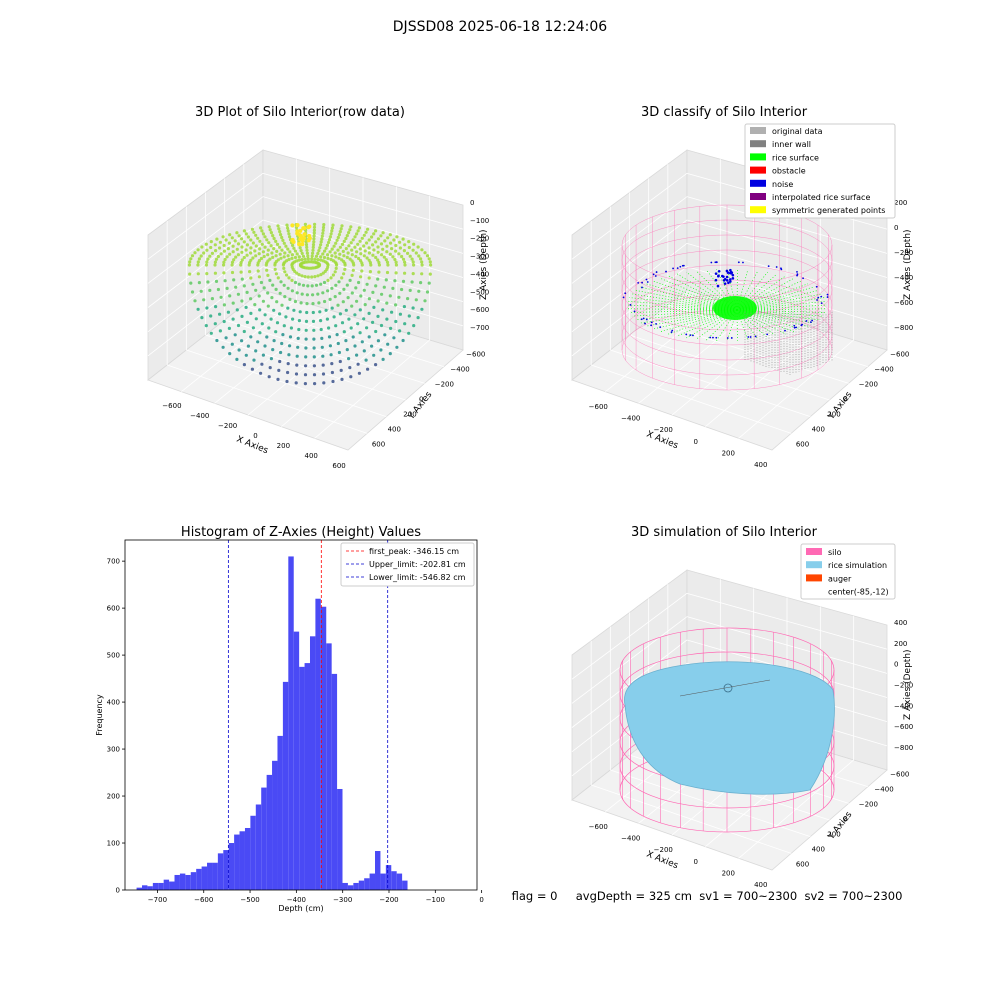  What do you see at coordinates (316, 897) in the screenshot?
I see `histogram-x-ticks: −700 −600 −500 −400 −300 −200 −100 0` at bounding box center [316, 897].